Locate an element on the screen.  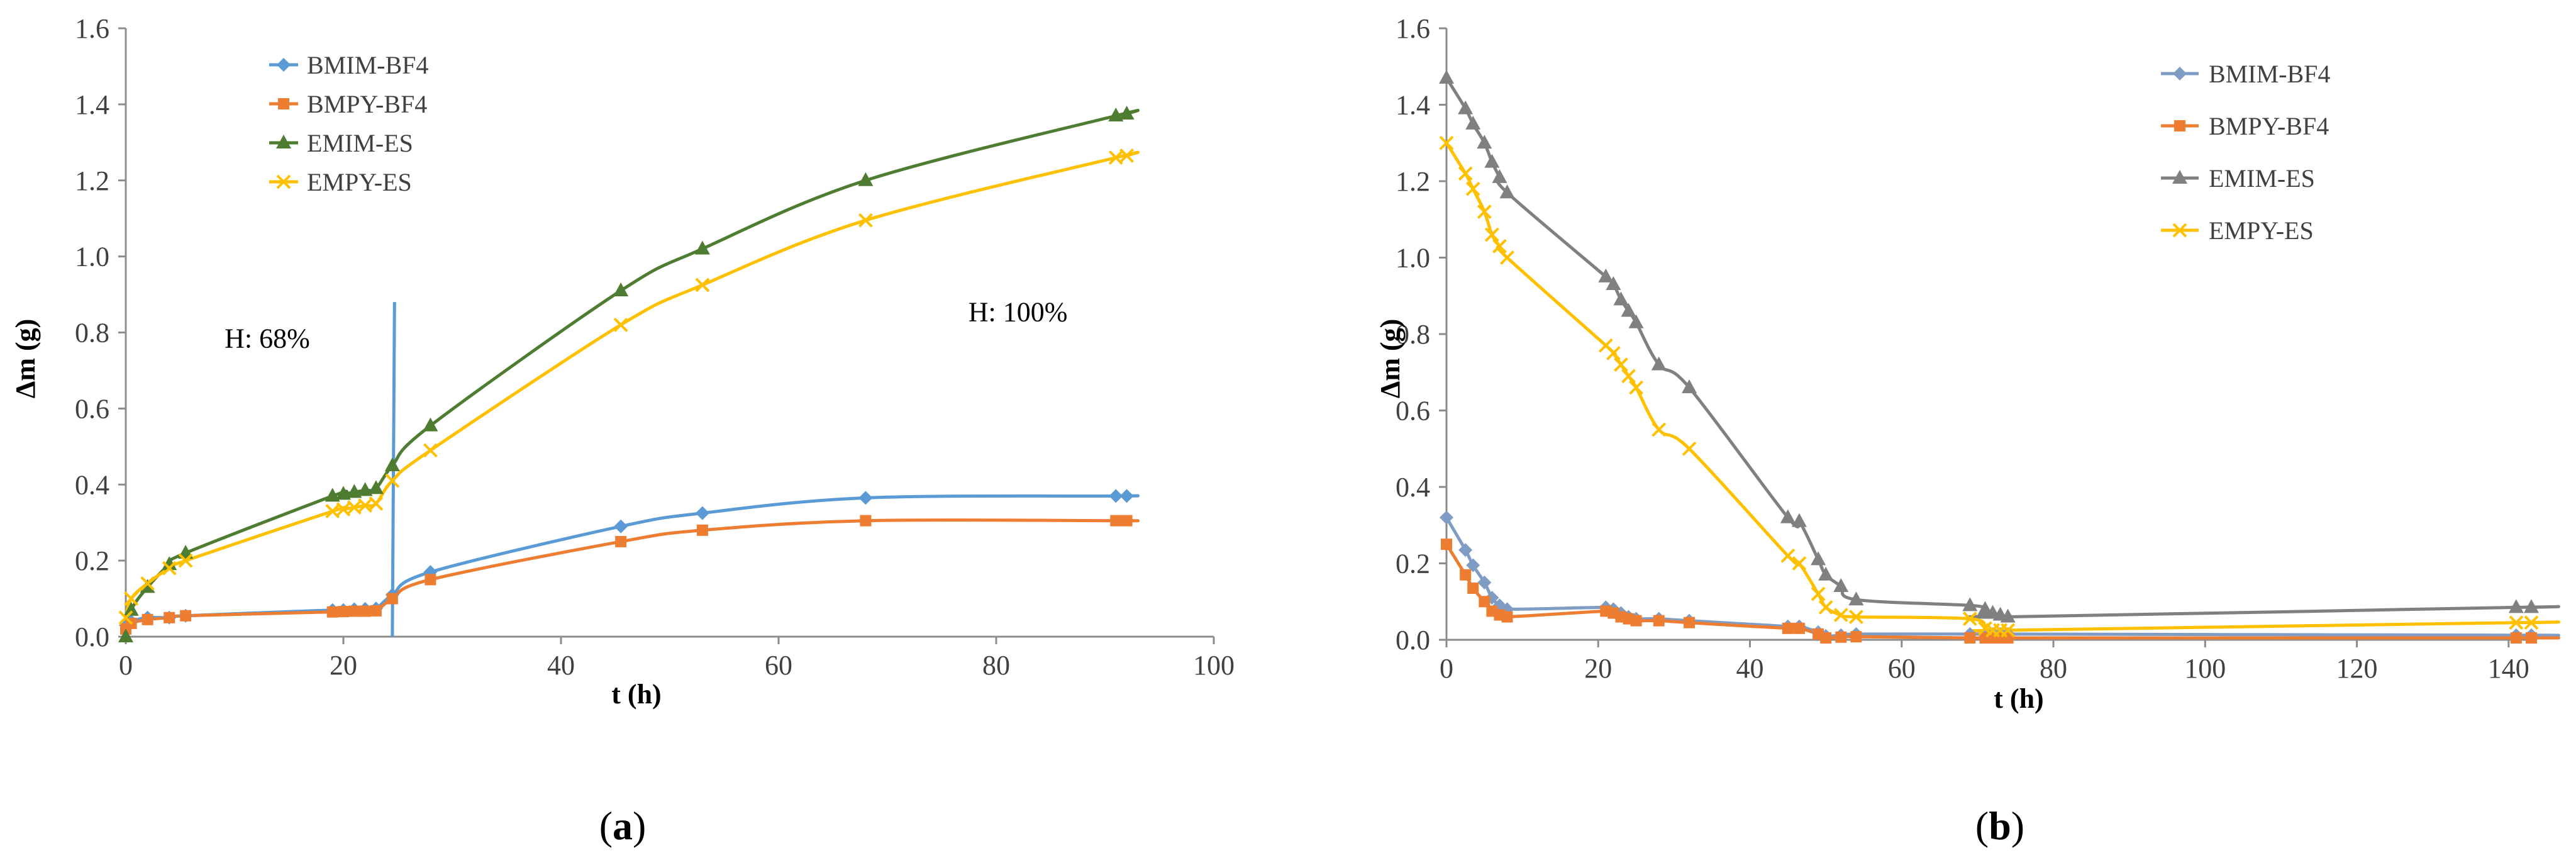
legend-label: BMIM-BF4 is located at coordinates (2269, 74).